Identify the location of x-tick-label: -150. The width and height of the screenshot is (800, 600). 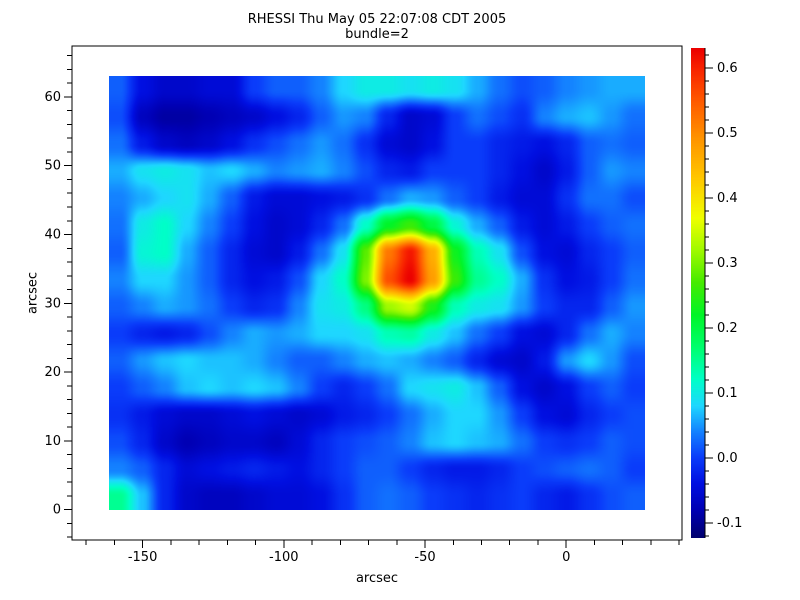
(143, 557).